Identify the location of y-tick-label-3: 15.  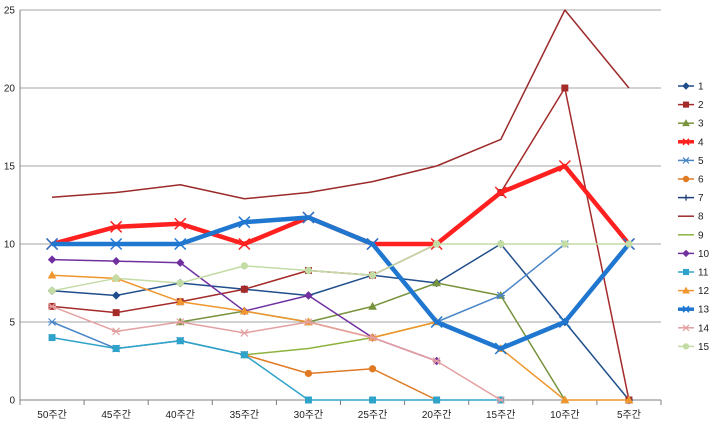
(10, 167).